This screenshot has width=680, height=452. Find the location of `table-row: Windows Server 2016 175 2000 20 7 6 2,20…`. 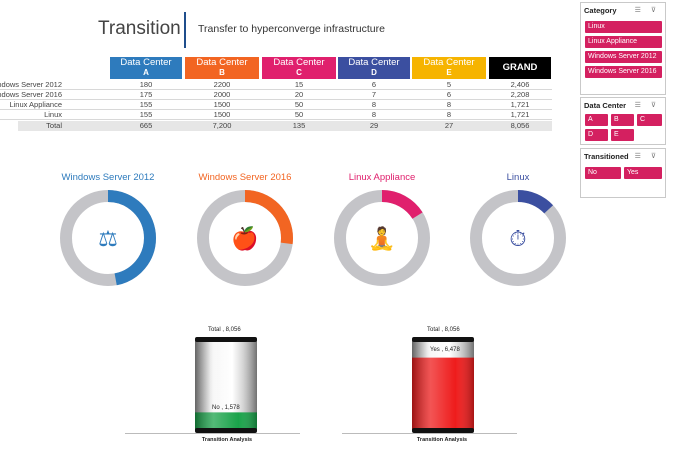

table-row: Windows Server 2016 175 2000 20 7 6 2,20… is located at coordinates (276, 95).